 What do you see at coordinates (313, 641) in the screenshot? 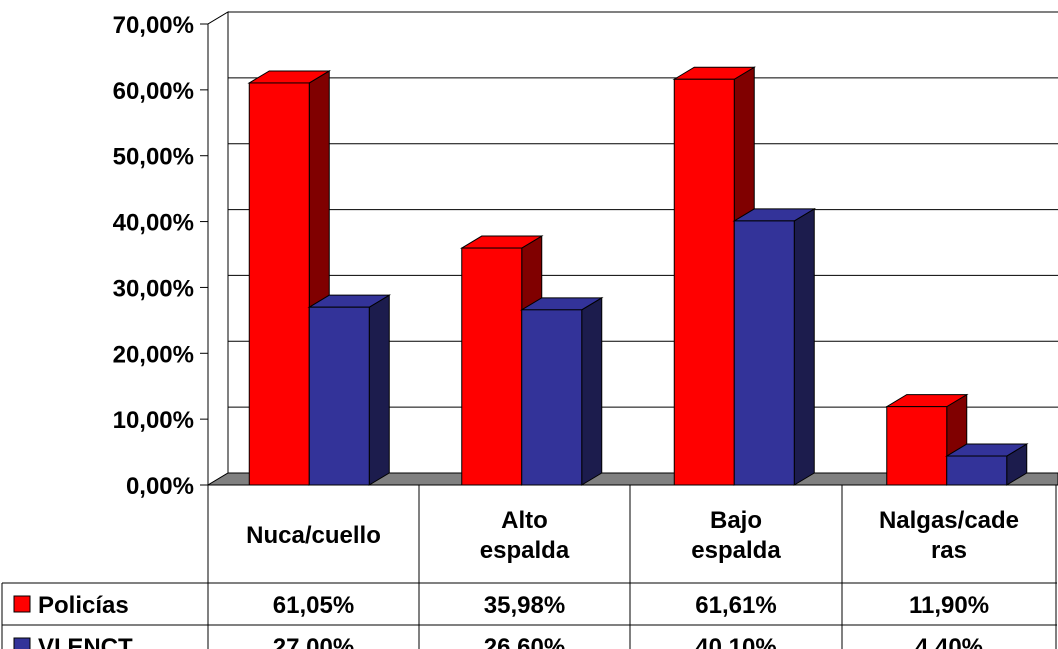
I see `data-label: 27,00%` at bounding box center [313, 641].